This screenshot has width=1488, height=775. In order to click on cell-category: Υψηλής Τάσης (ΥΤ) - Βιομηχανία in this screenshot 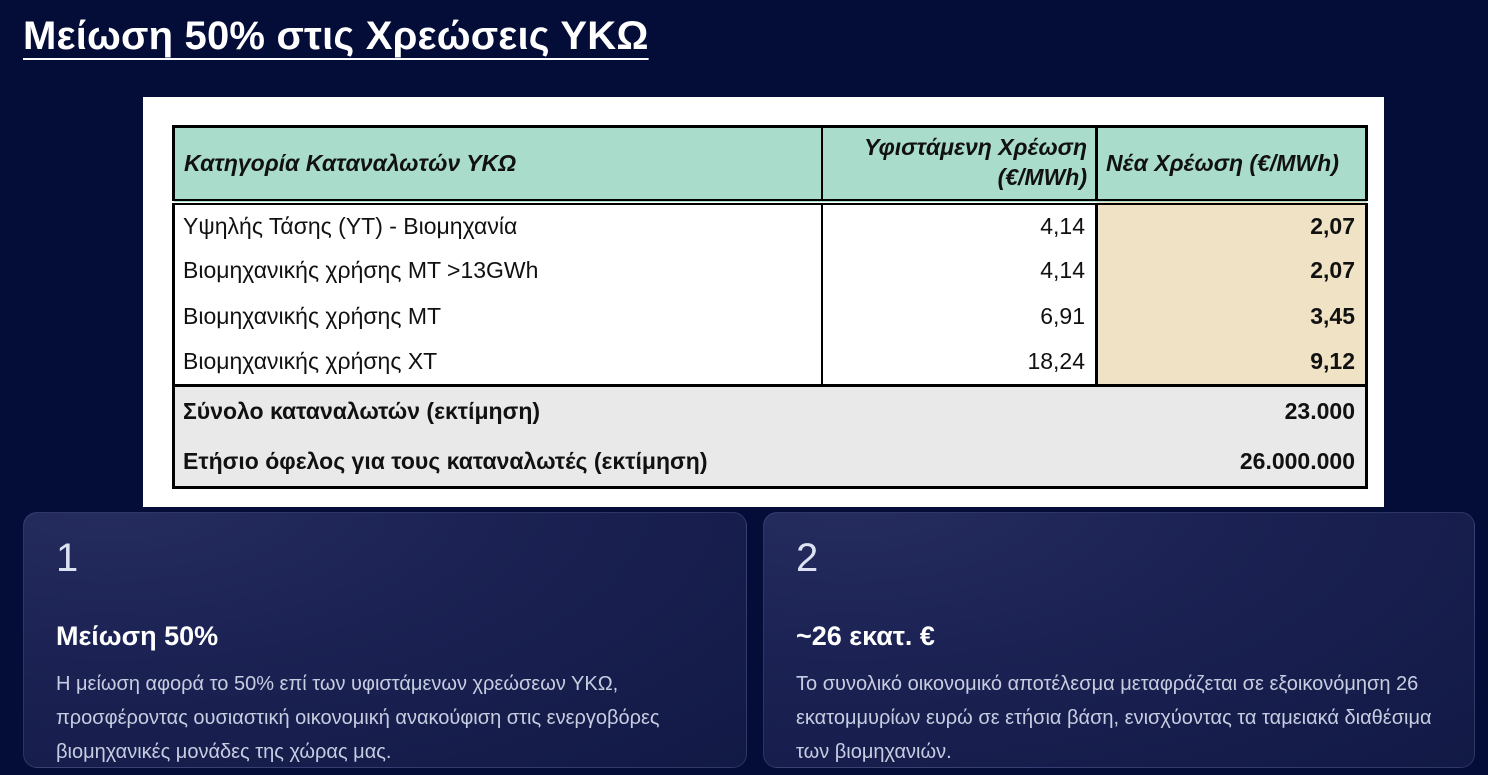, I will do `click(498, 224)`.